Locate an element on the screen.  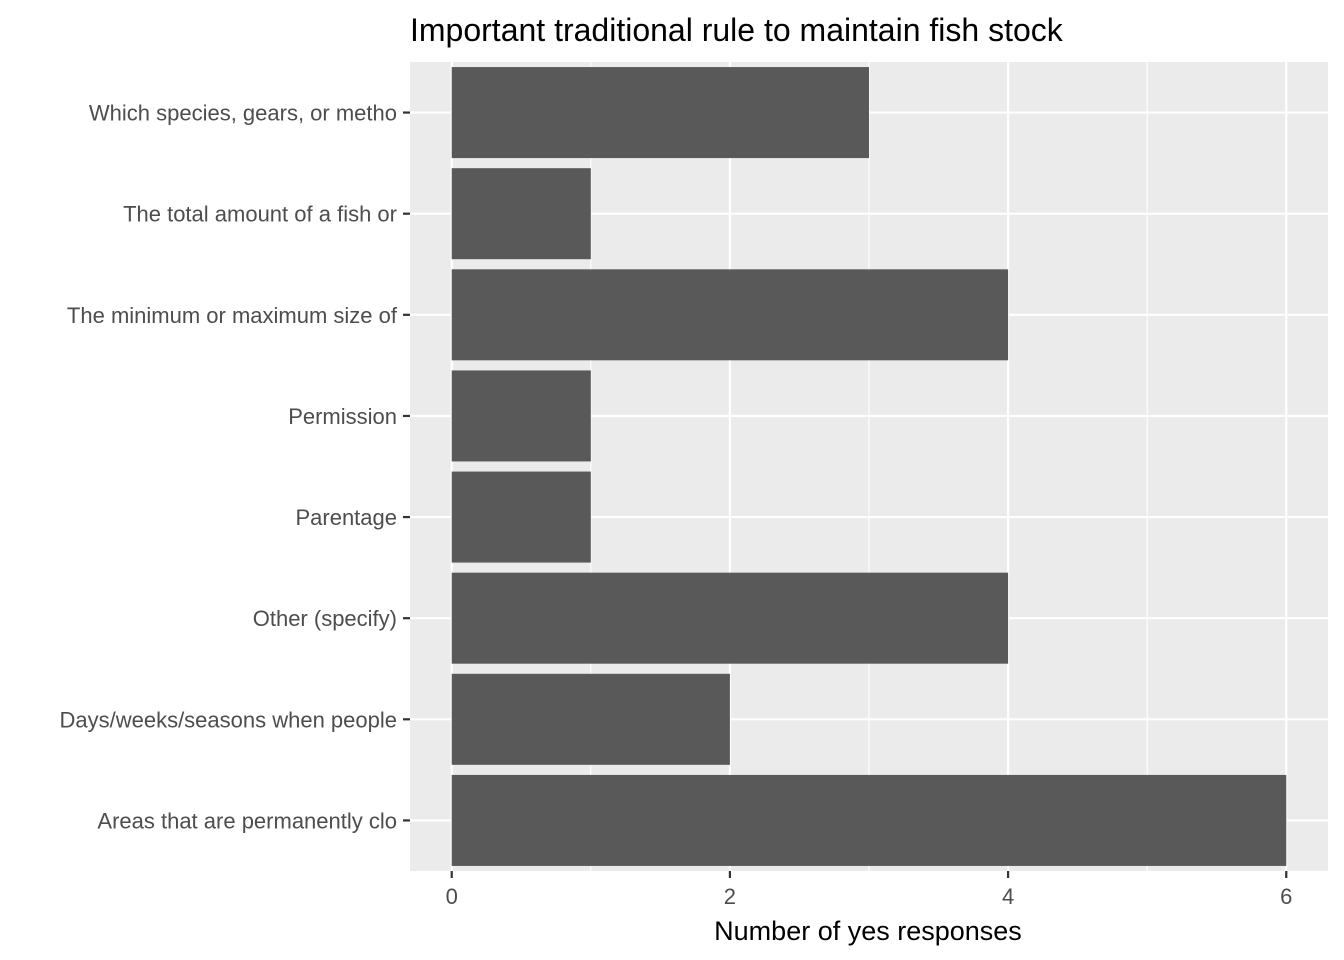
y-tick-label: The total amount of a fish or is located at coordinates (260, 214).